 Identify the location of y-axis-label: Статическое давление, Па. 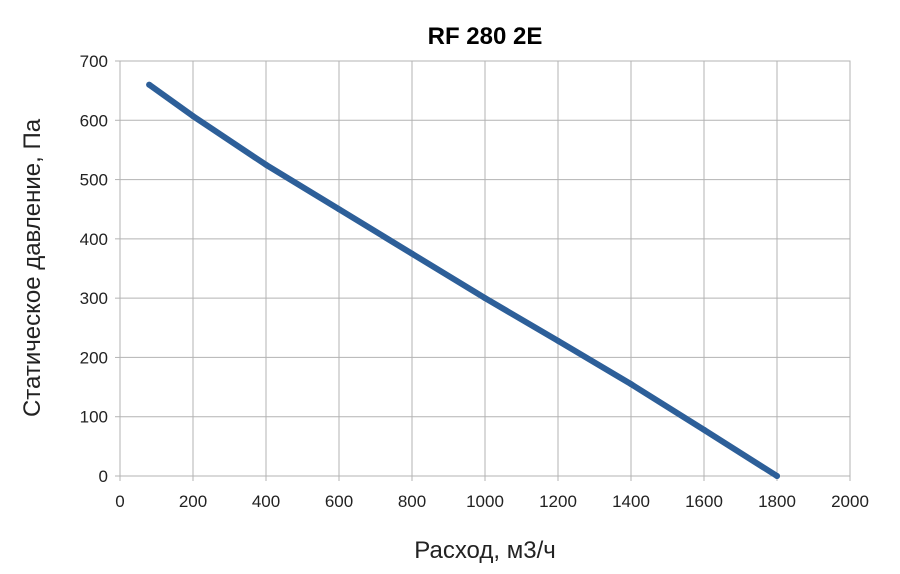
(32, 267).